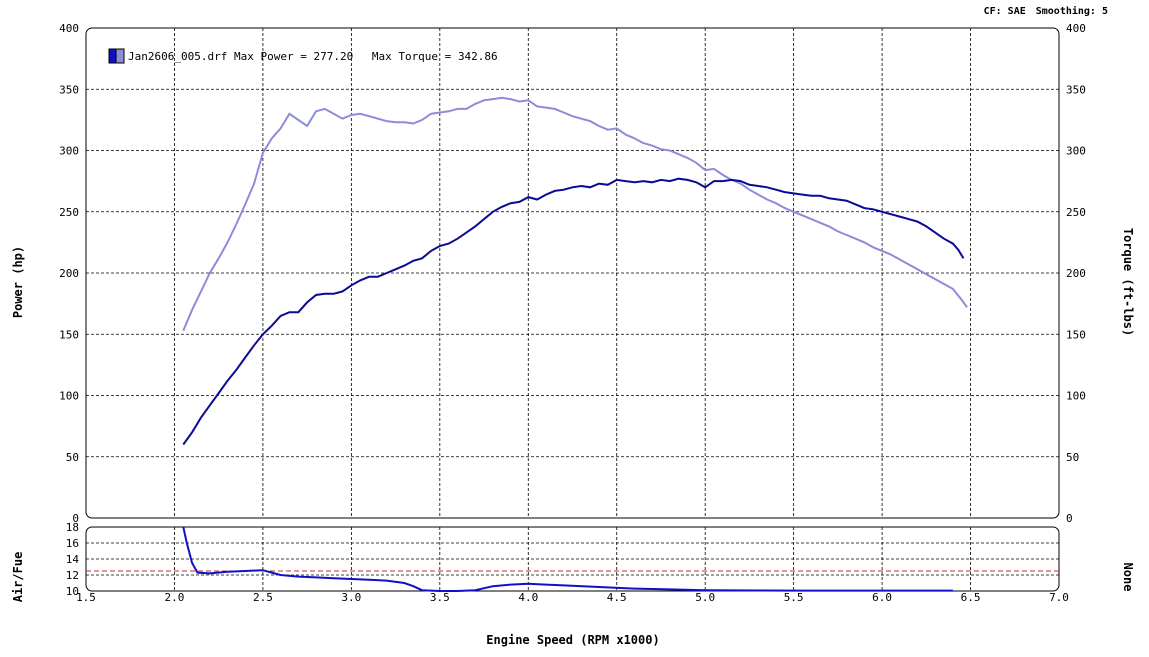 This screenshot has width=1149, height=657. I want to click on power-tick-label: 0, so click(75, 518).